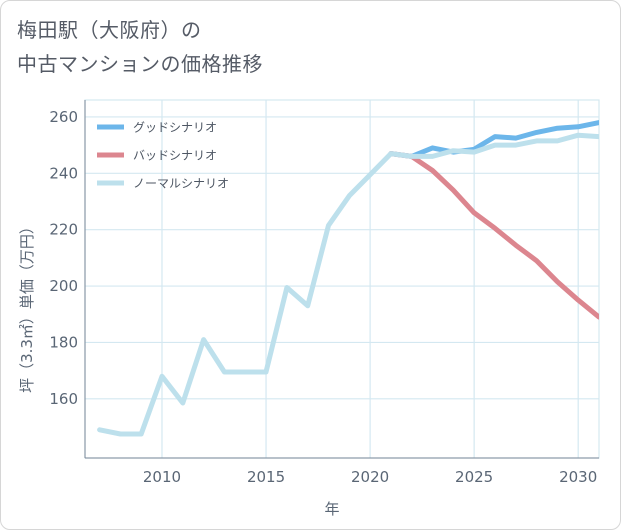 The height and width of the screenshot is (530, 621). What do you see at coordinates (578, 477) in the screenshot?
I see `x-tick-label: 2030` at bounding box center [578, 477].